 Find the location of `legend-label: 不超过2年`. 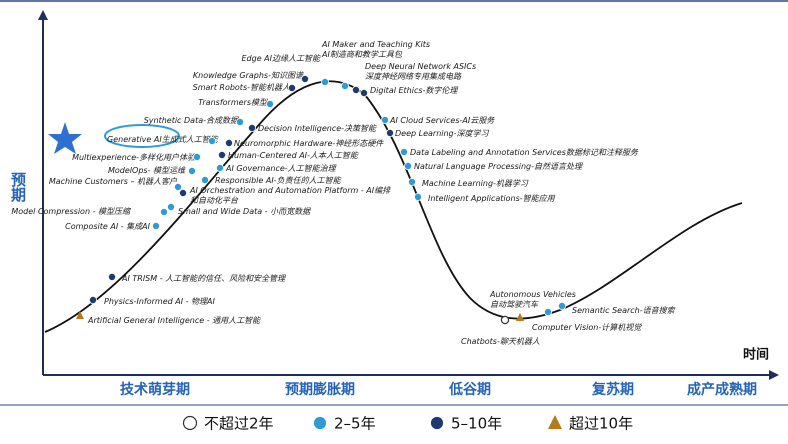

legend-label: 不超过2年 is located at coordinates (239, 424).